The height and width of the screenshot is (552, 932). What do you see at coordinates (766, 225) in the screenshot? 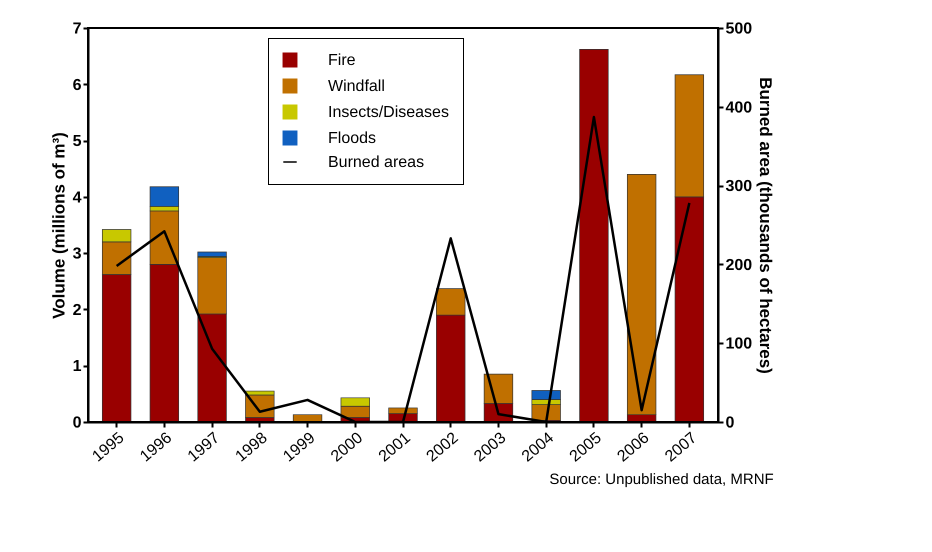
I see `y2-axis-title: Burned area (thousands of hectares)` at bounding box center [766, 225].